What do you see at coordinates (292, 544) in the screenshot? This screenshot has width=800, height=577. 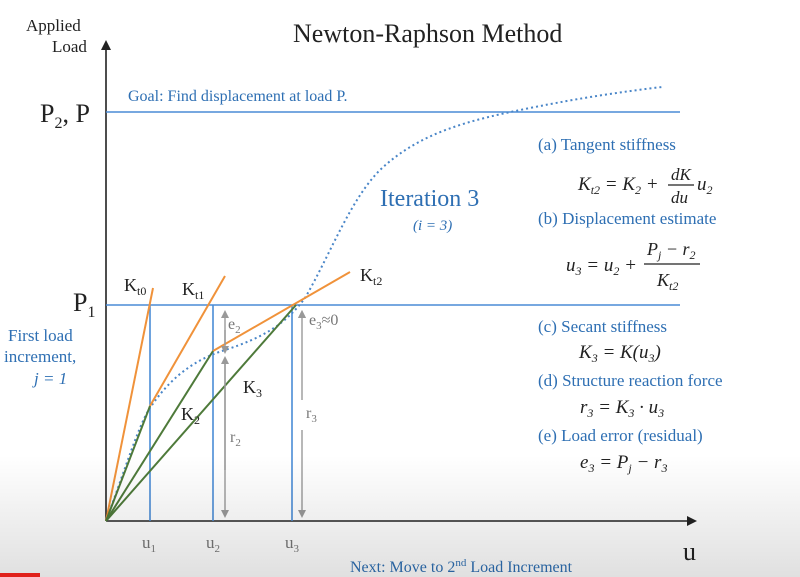 I see `u-tick-3: u3` at bounding box center [292, 544].